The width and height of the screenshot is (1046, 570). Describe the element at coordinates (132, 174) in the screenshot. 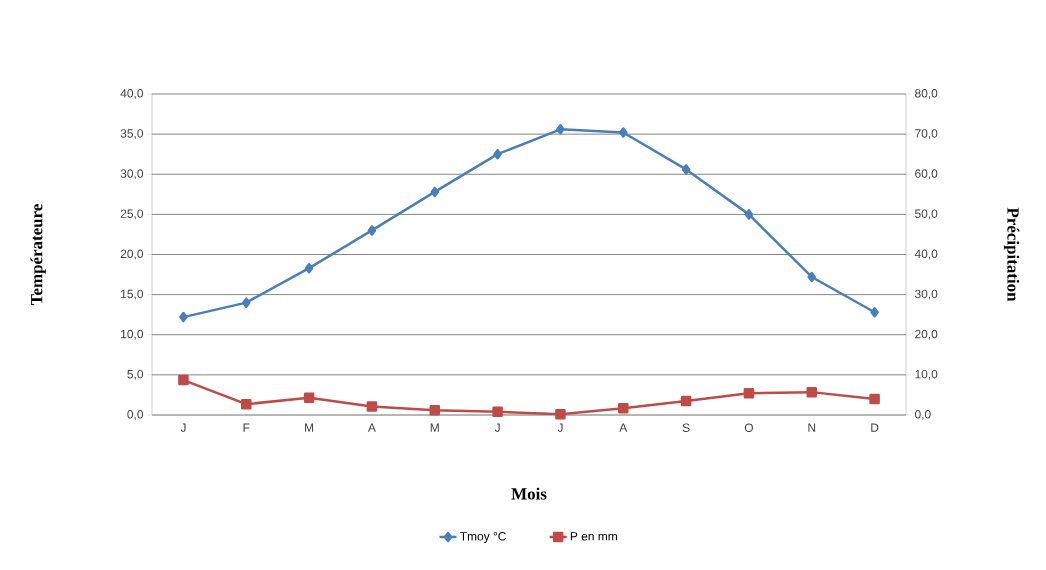

I see `y-tick-label: 30,0` at that location.